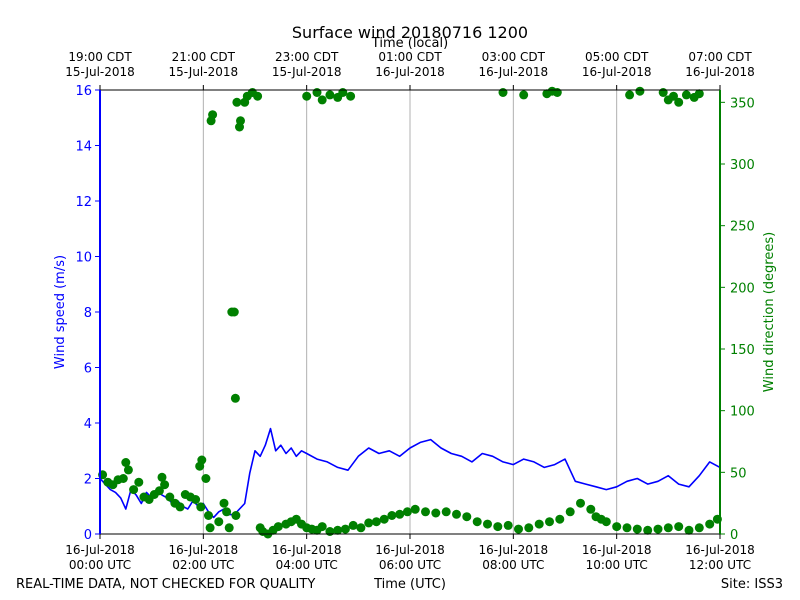 Image resolution: width=800 pixels, height=600 pixels. Describe the element at coordinates (720, 57) in the screenshot. I see `top-tick-time-6: 07:00 CDT` at that location.